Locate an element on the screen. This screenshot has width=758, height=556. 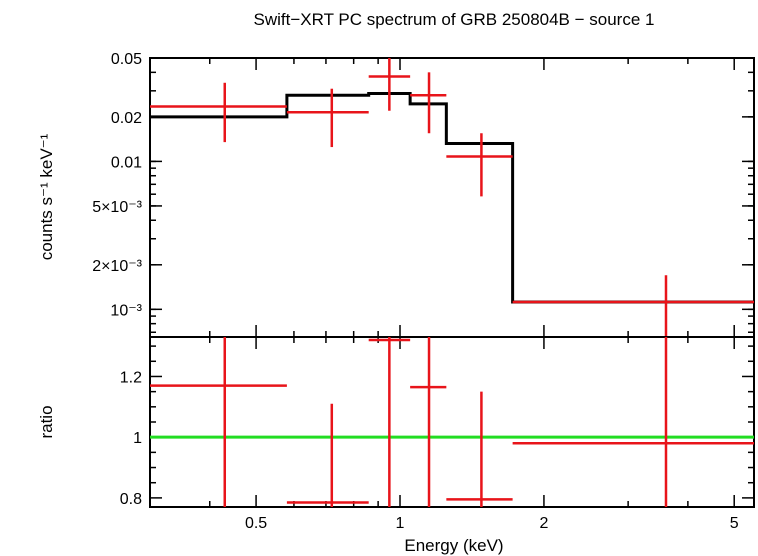
y-tick-label: 10⁻³ is located at coordinates (126, 310).